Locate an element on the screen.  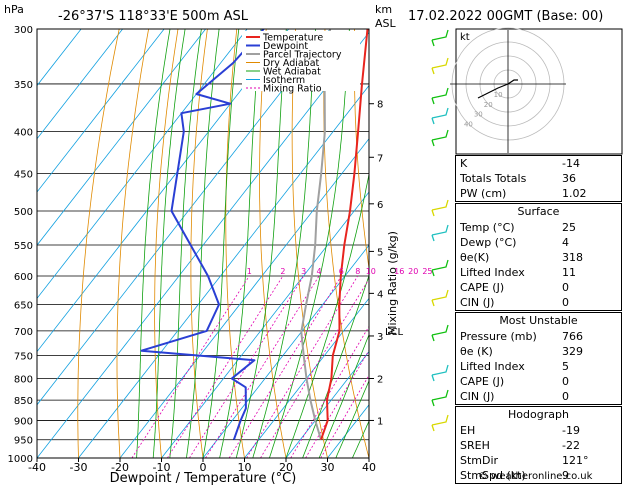
mixing-ratio-label: 4 is located at coordinates (318, 271).